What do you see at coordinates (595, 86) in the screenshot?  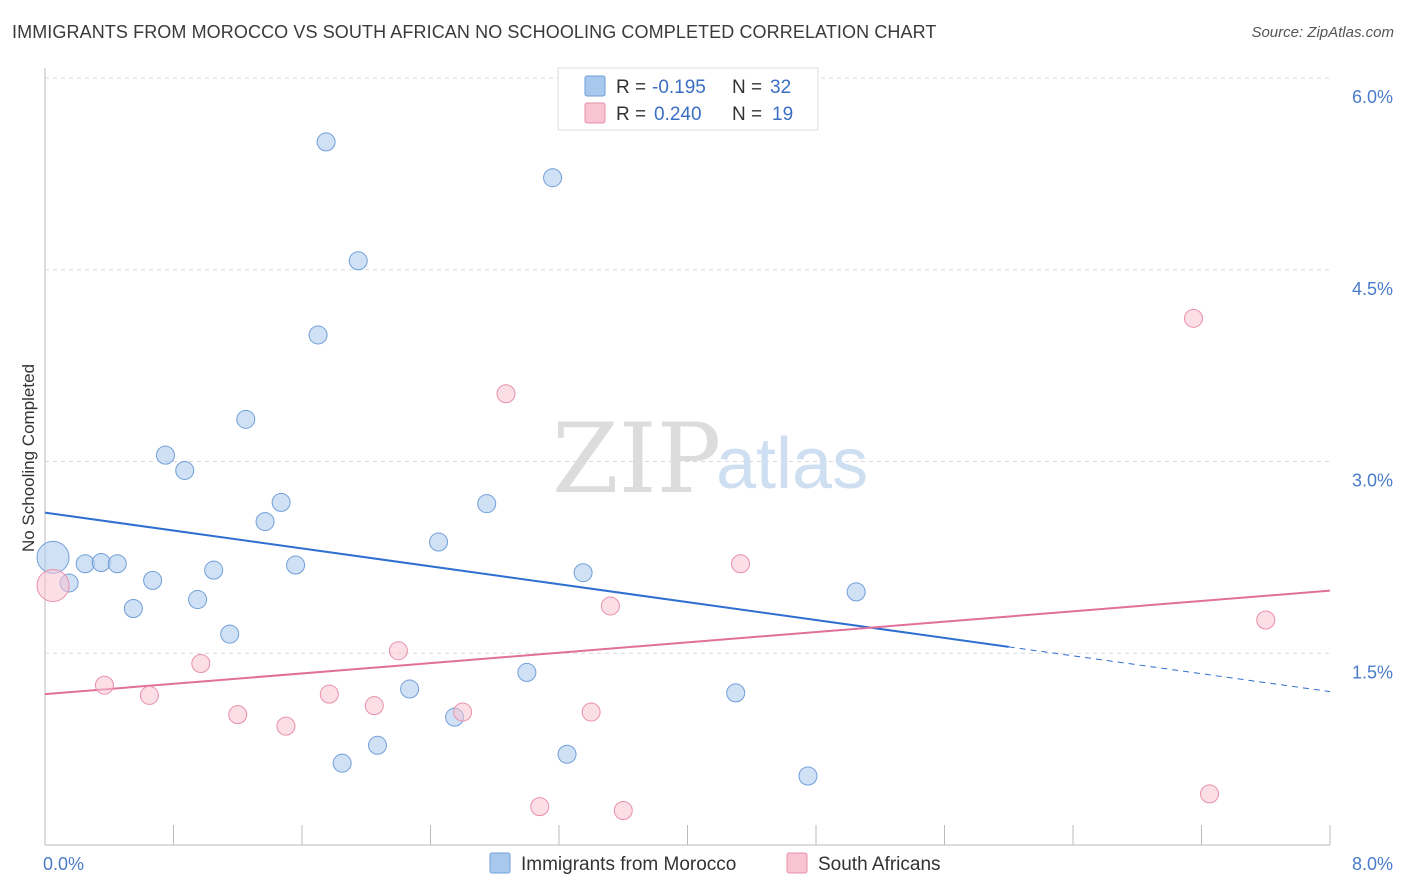 I see `legend-swatch-morocco` at bounding box center [595, 86].